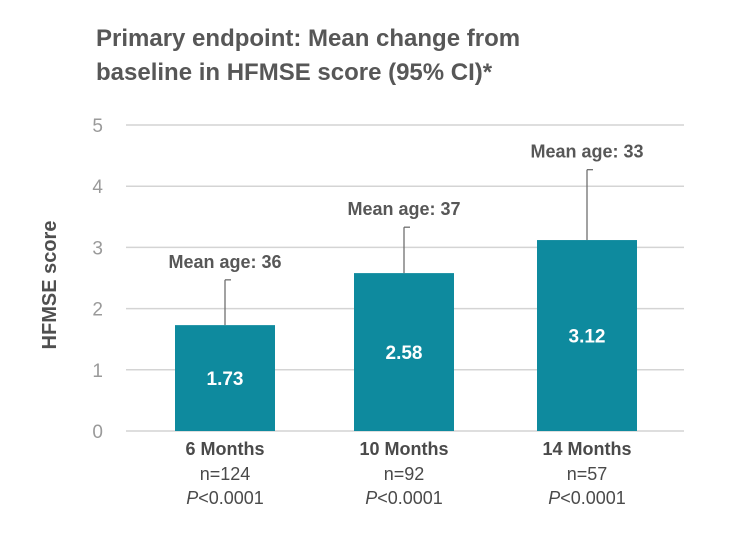 The height and width of the screenshot is (546, 752). What do you see at coordinates (224, 262) in the screenshot?
I see `mean-age-annotation: Mean age: 36` at bounding box center [224, 262].